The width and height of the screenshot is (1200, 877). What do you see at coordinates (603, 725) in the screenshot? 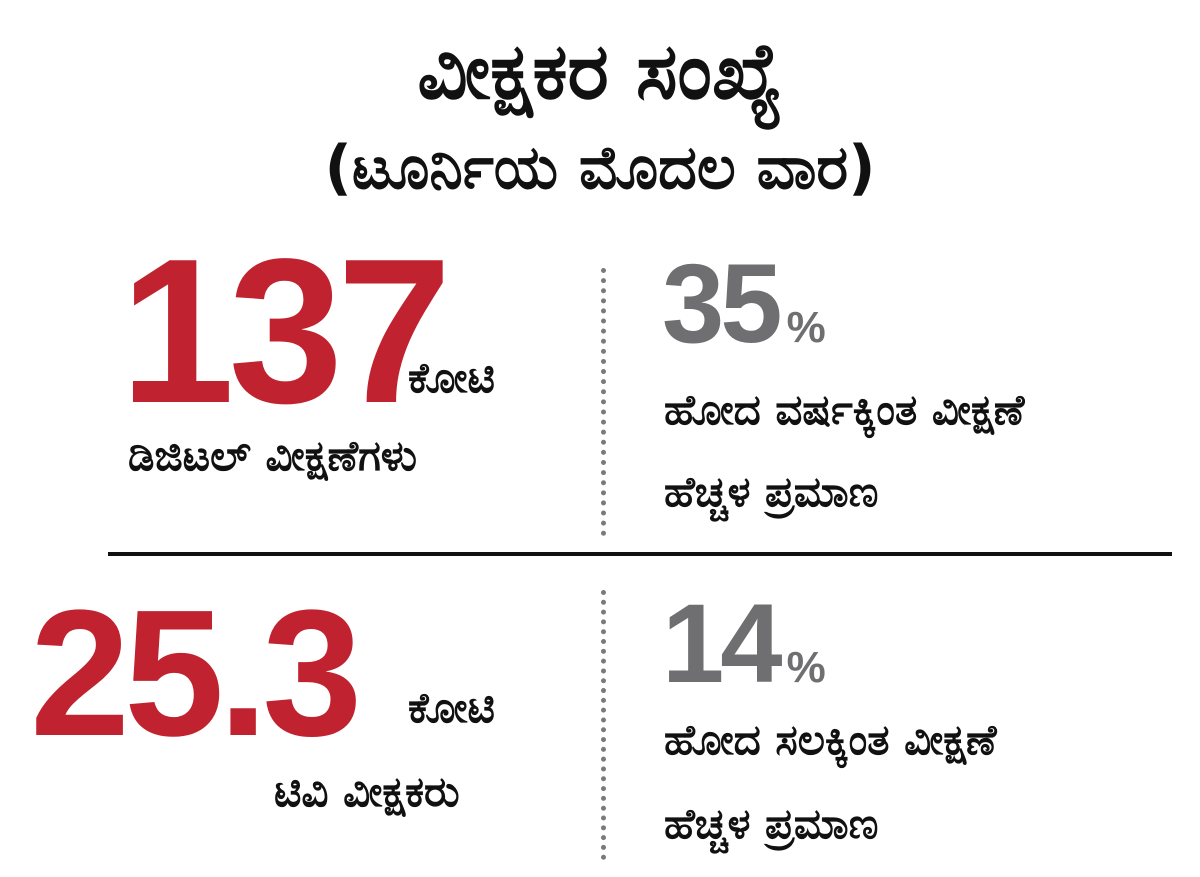
I see `divider-vertical-bottom` at bounding box center [603, 725].